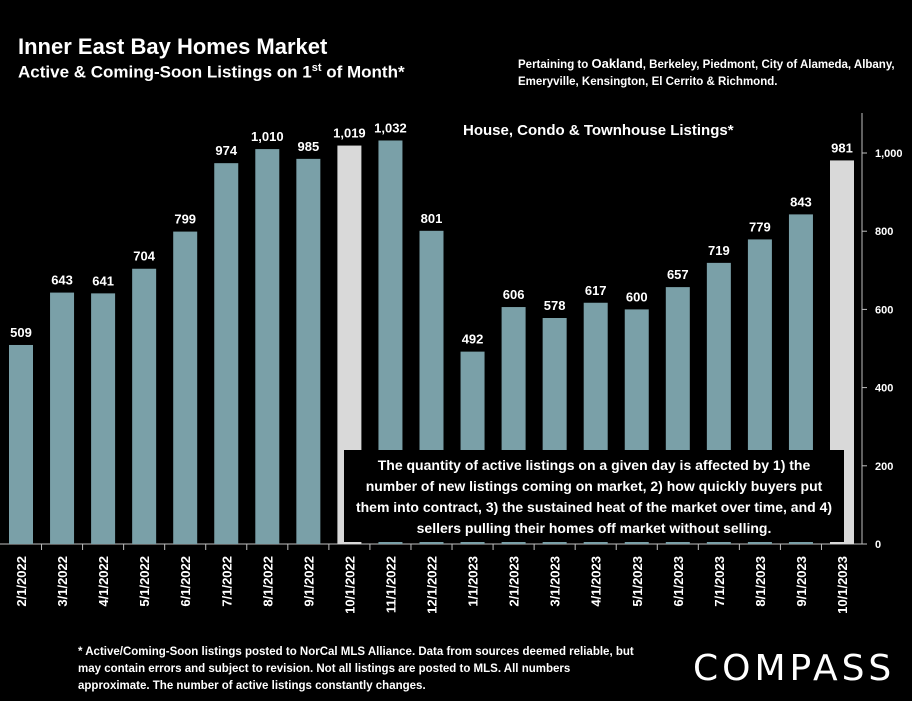 This screenshot has height=701, width=912. I want to click on bar-value-label: 843, so click(801, 201).